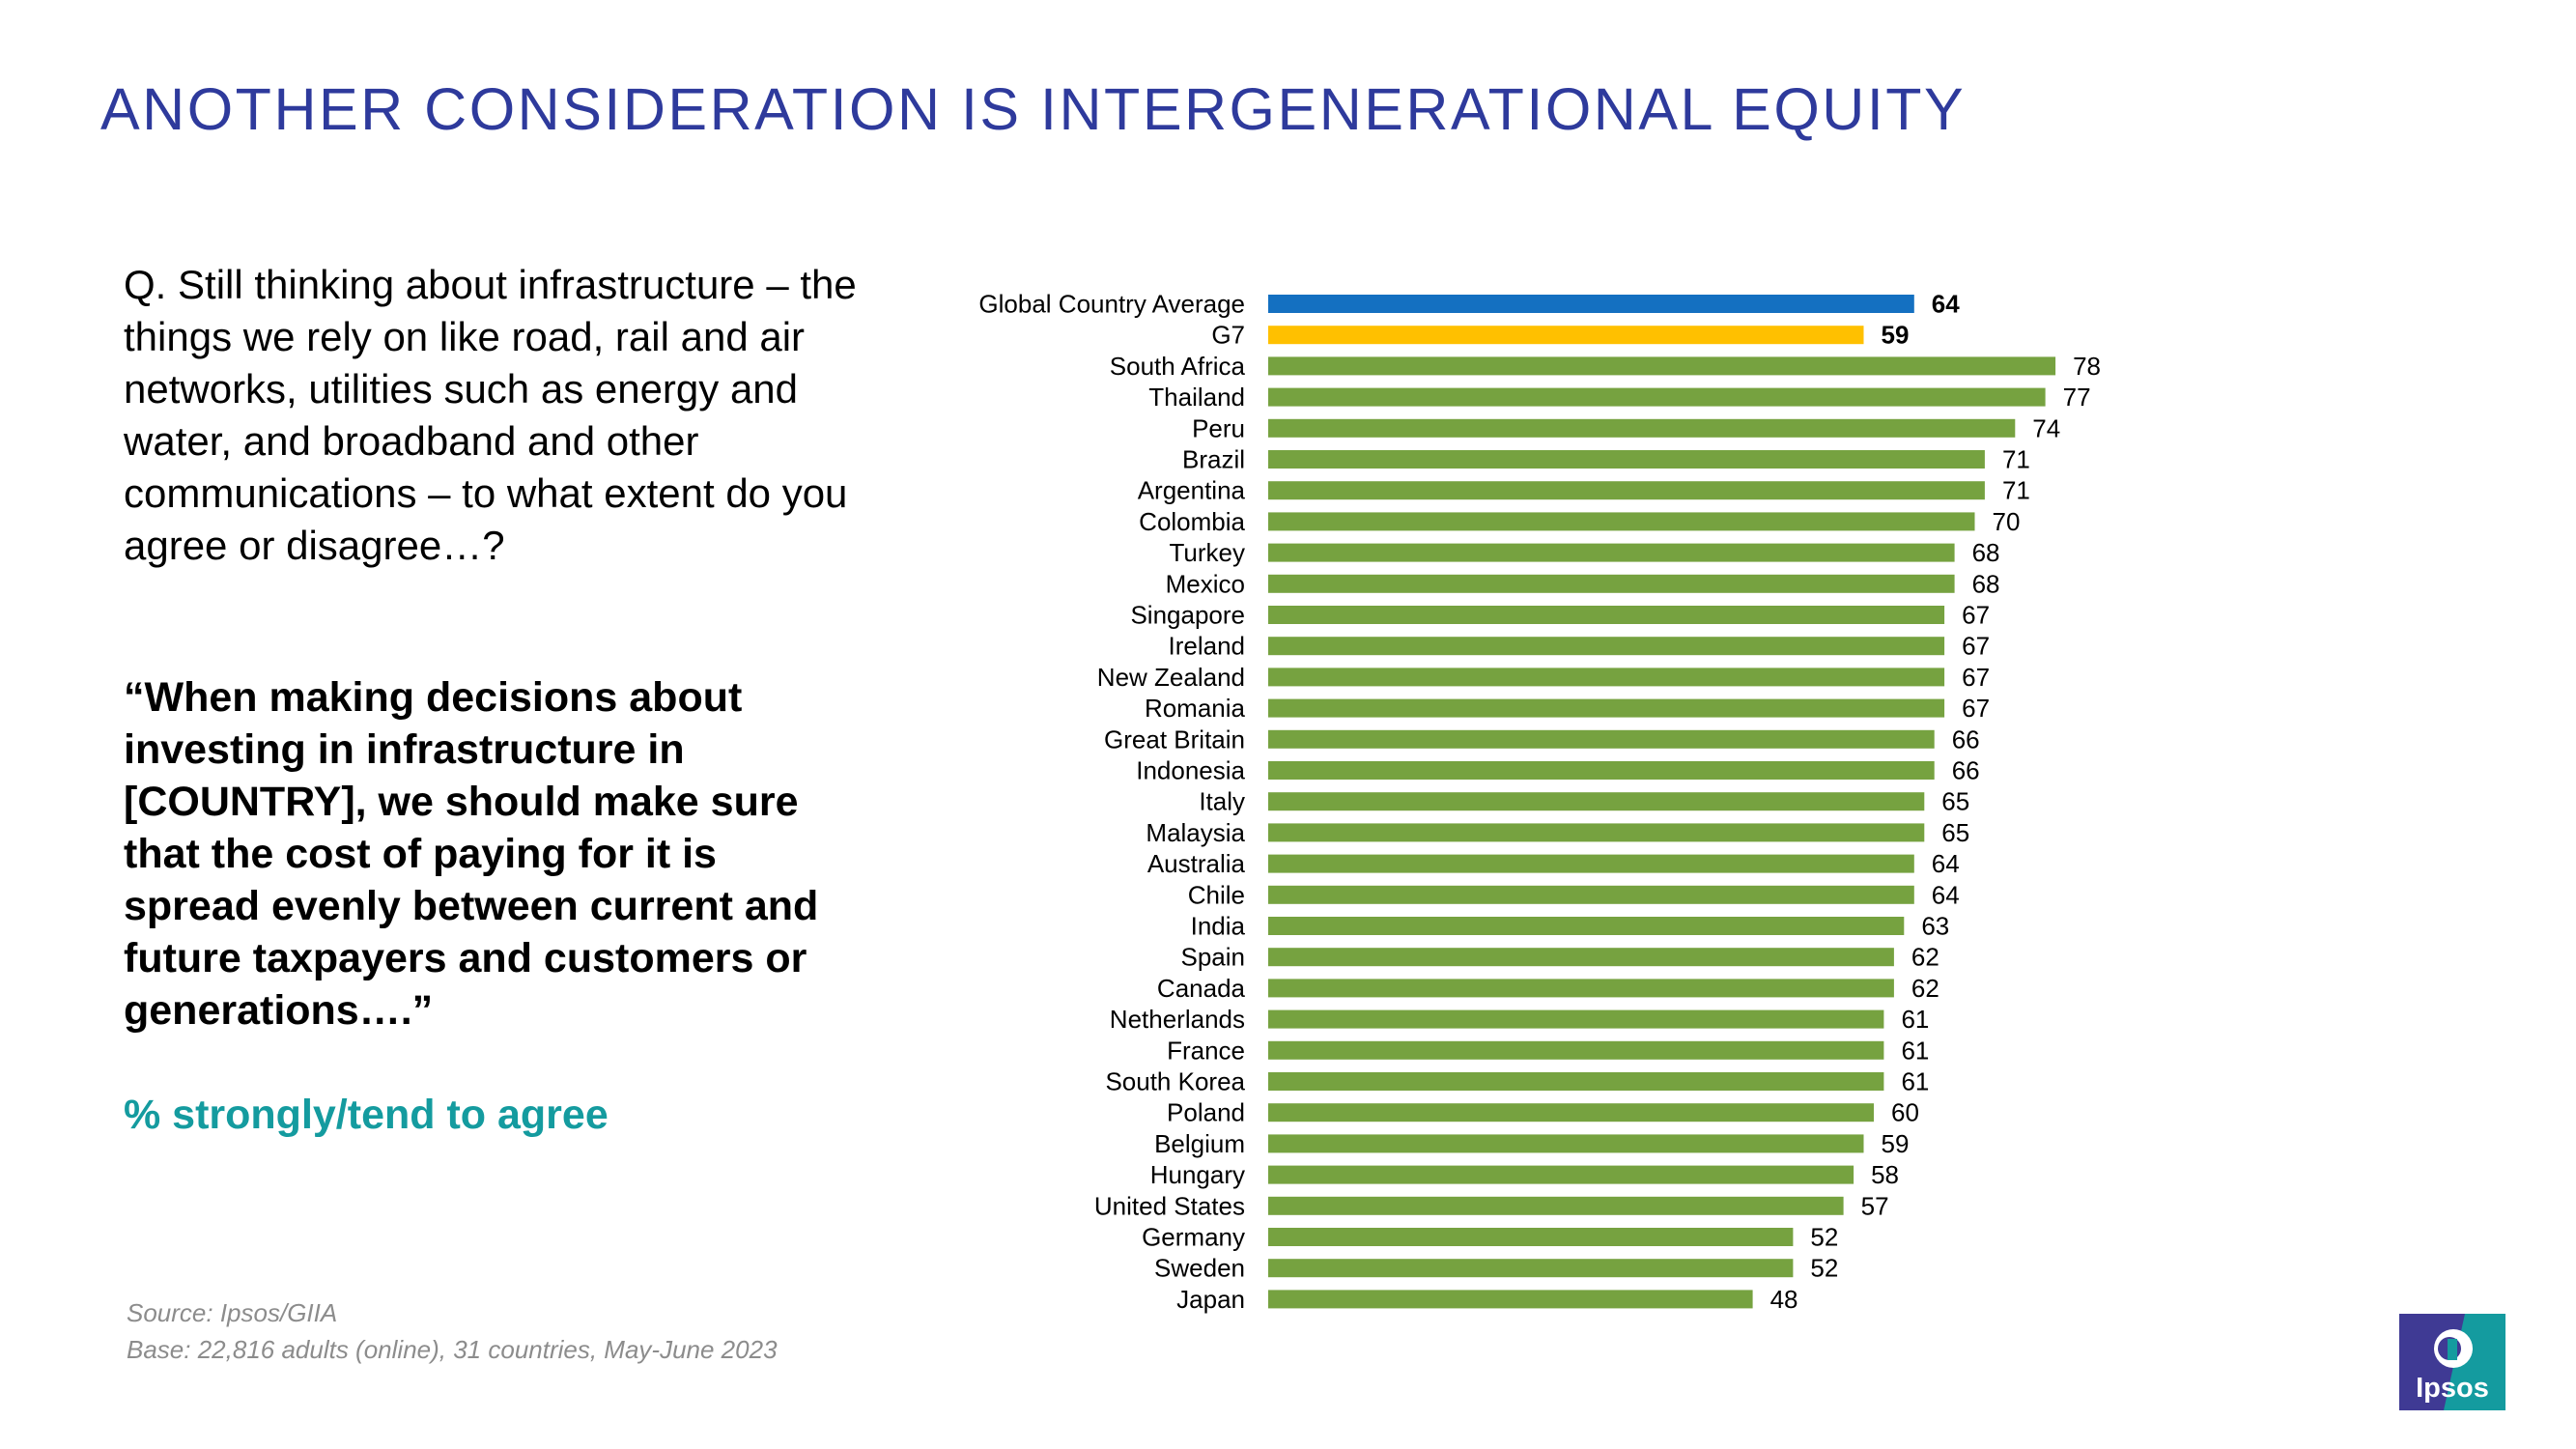 This screenshot has height=1449, width=2576. I want to click on category-label: Argentina, so click(1192, 490).